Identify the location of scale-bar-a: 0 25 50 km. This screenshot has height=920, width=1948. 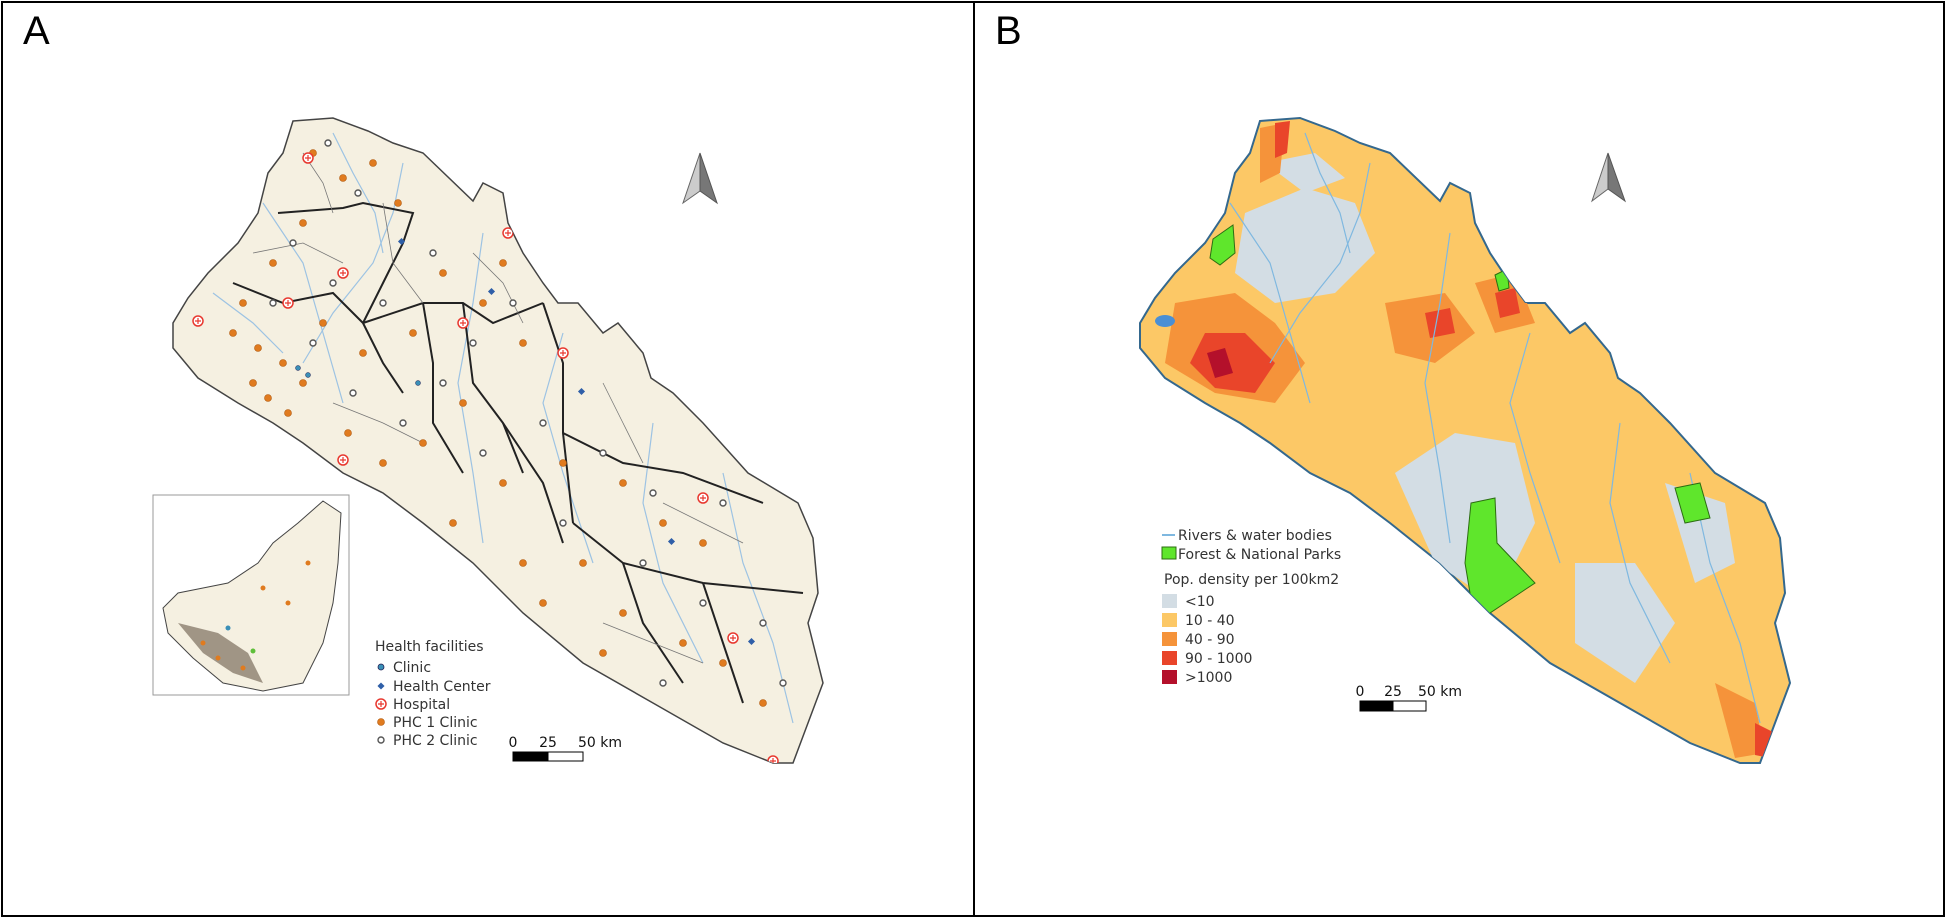
(565, 748).